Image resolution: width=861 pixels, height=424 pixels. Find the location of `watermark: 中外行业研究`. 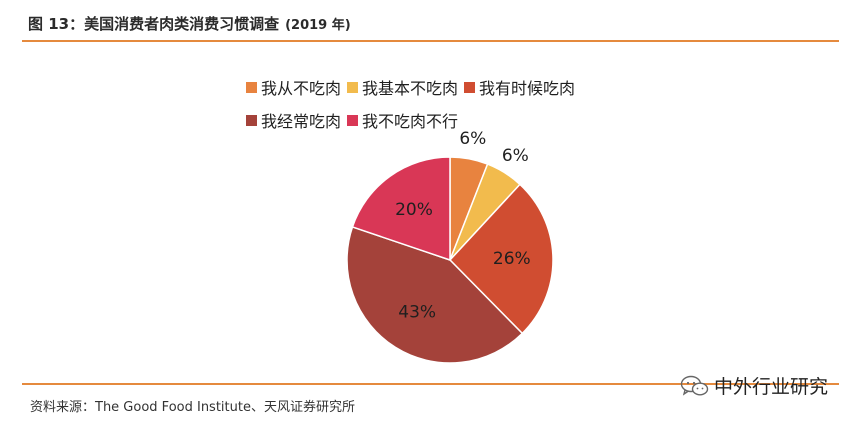

watermark: 中外行业研究 is located at coordinates (754, 385).